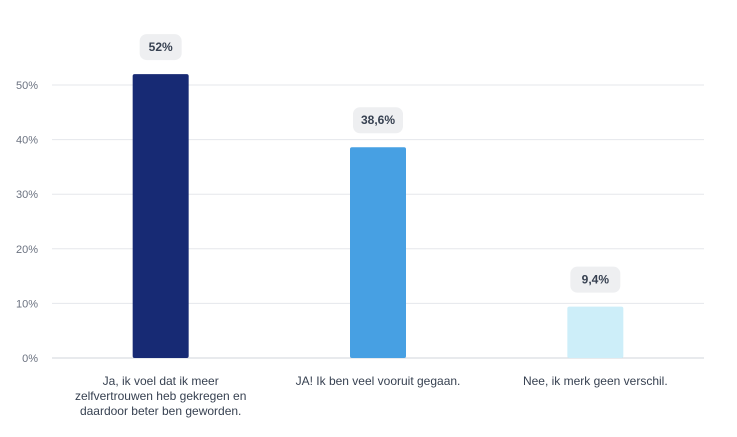 The width and height of the screenshot is (737, 437). Describe the element at coordinates (27, 195) in the screenshot. I see `y-tick-label: 30%` at that location.